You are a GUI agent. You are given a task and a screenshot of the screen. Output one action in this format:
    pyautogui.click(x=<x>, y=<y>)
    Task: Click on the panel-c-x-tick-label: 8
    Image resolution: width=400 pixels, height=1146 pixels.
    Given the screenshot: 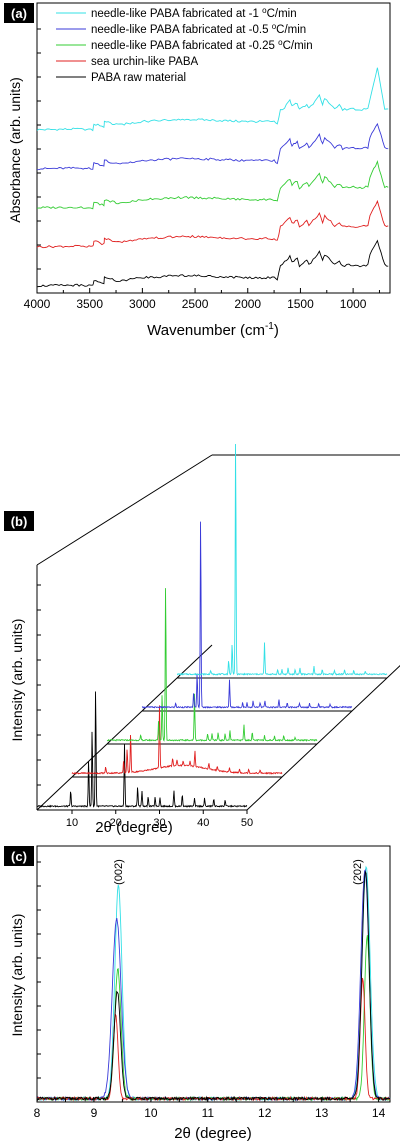 What is the action you would take?
    pyautogui.click(x=37, y=1113)
    